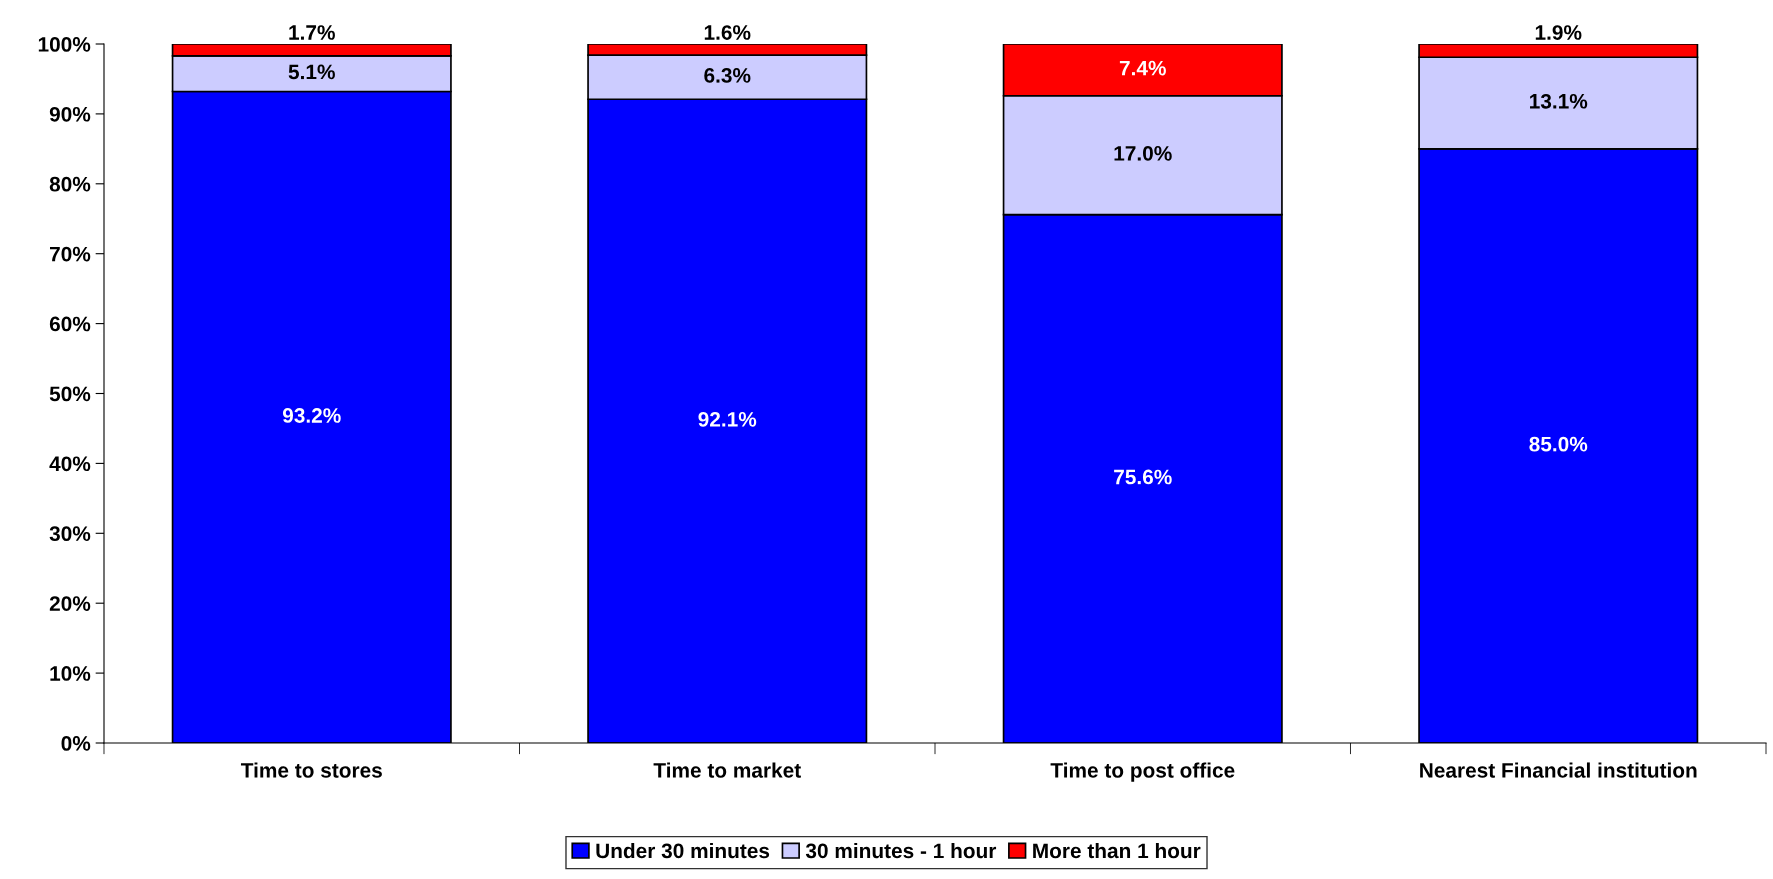 The width and height of the screenshot is (1773, 879). What do you see at coordinates (683, 850) in the screenshot?
I see `legend-label: Under 30 minutes` at bounding box center [683, 850].